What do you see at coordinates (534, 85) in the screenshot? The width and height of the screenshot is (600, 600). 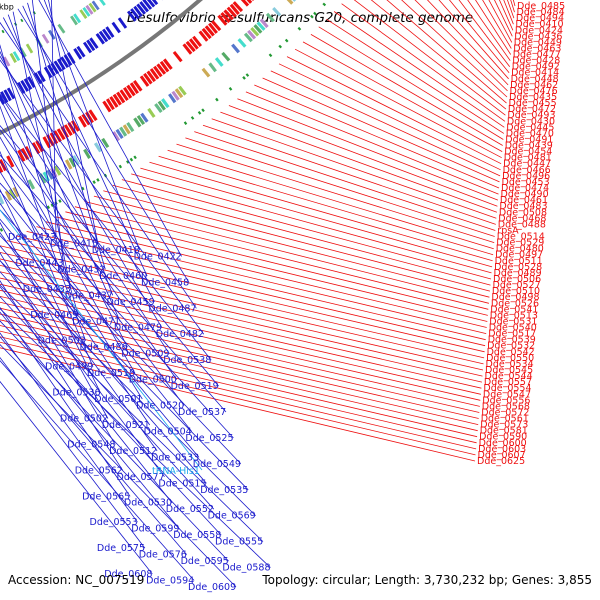 I see `forward-gene-label: Dde_0462` at bounding box center [534, 85].